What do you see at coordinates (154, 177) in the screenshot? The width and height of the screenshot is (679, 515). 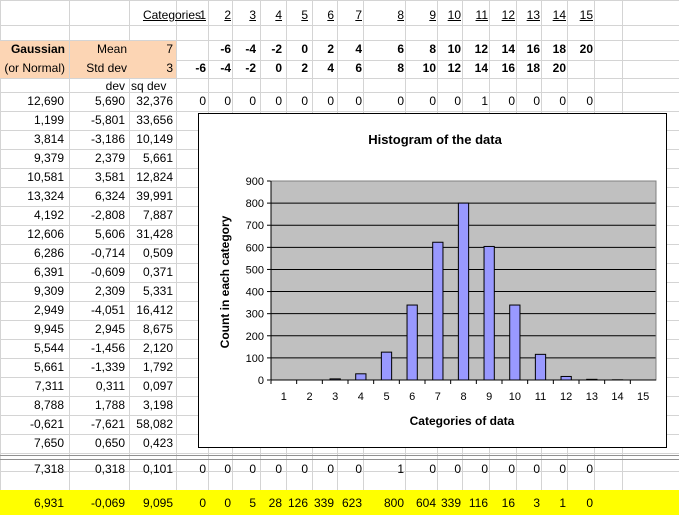 I see `squared-deviation-value: 12,824` at bounding box center [154, 177].